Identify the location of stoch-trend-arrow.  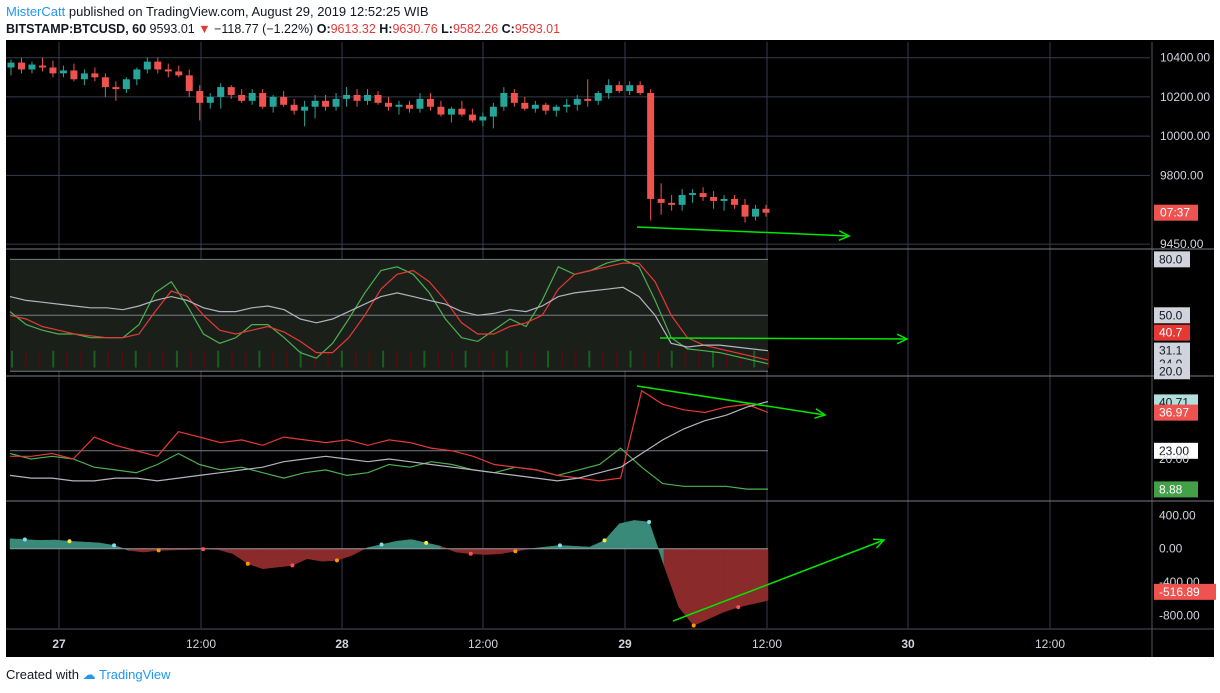
(783, 338).